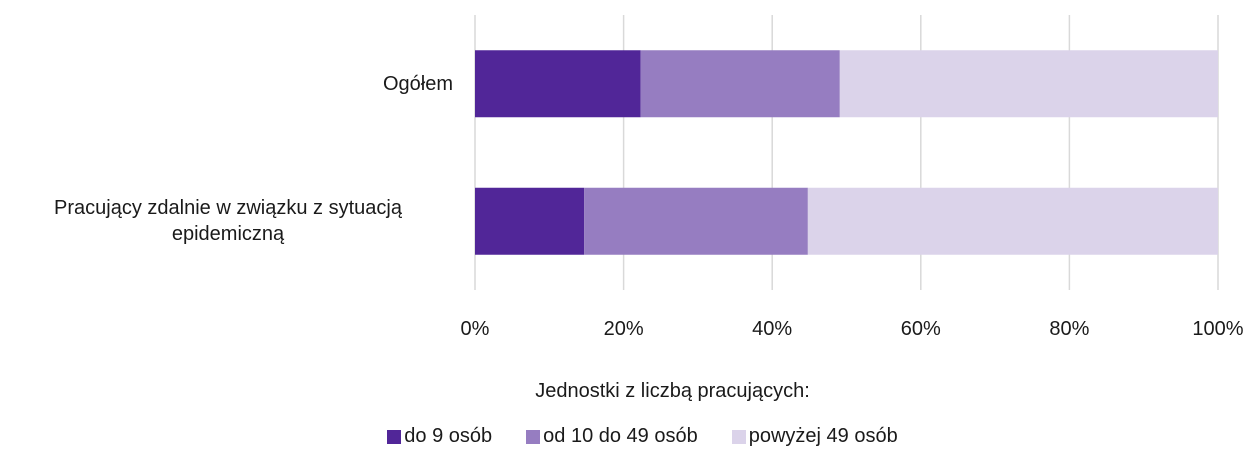 This screenshot has width=1253, height=450. What do you see at coordinates (448, 436) in the screenshot?
I see `legend-label: do 9 osób` at bounding box center [448, 436].